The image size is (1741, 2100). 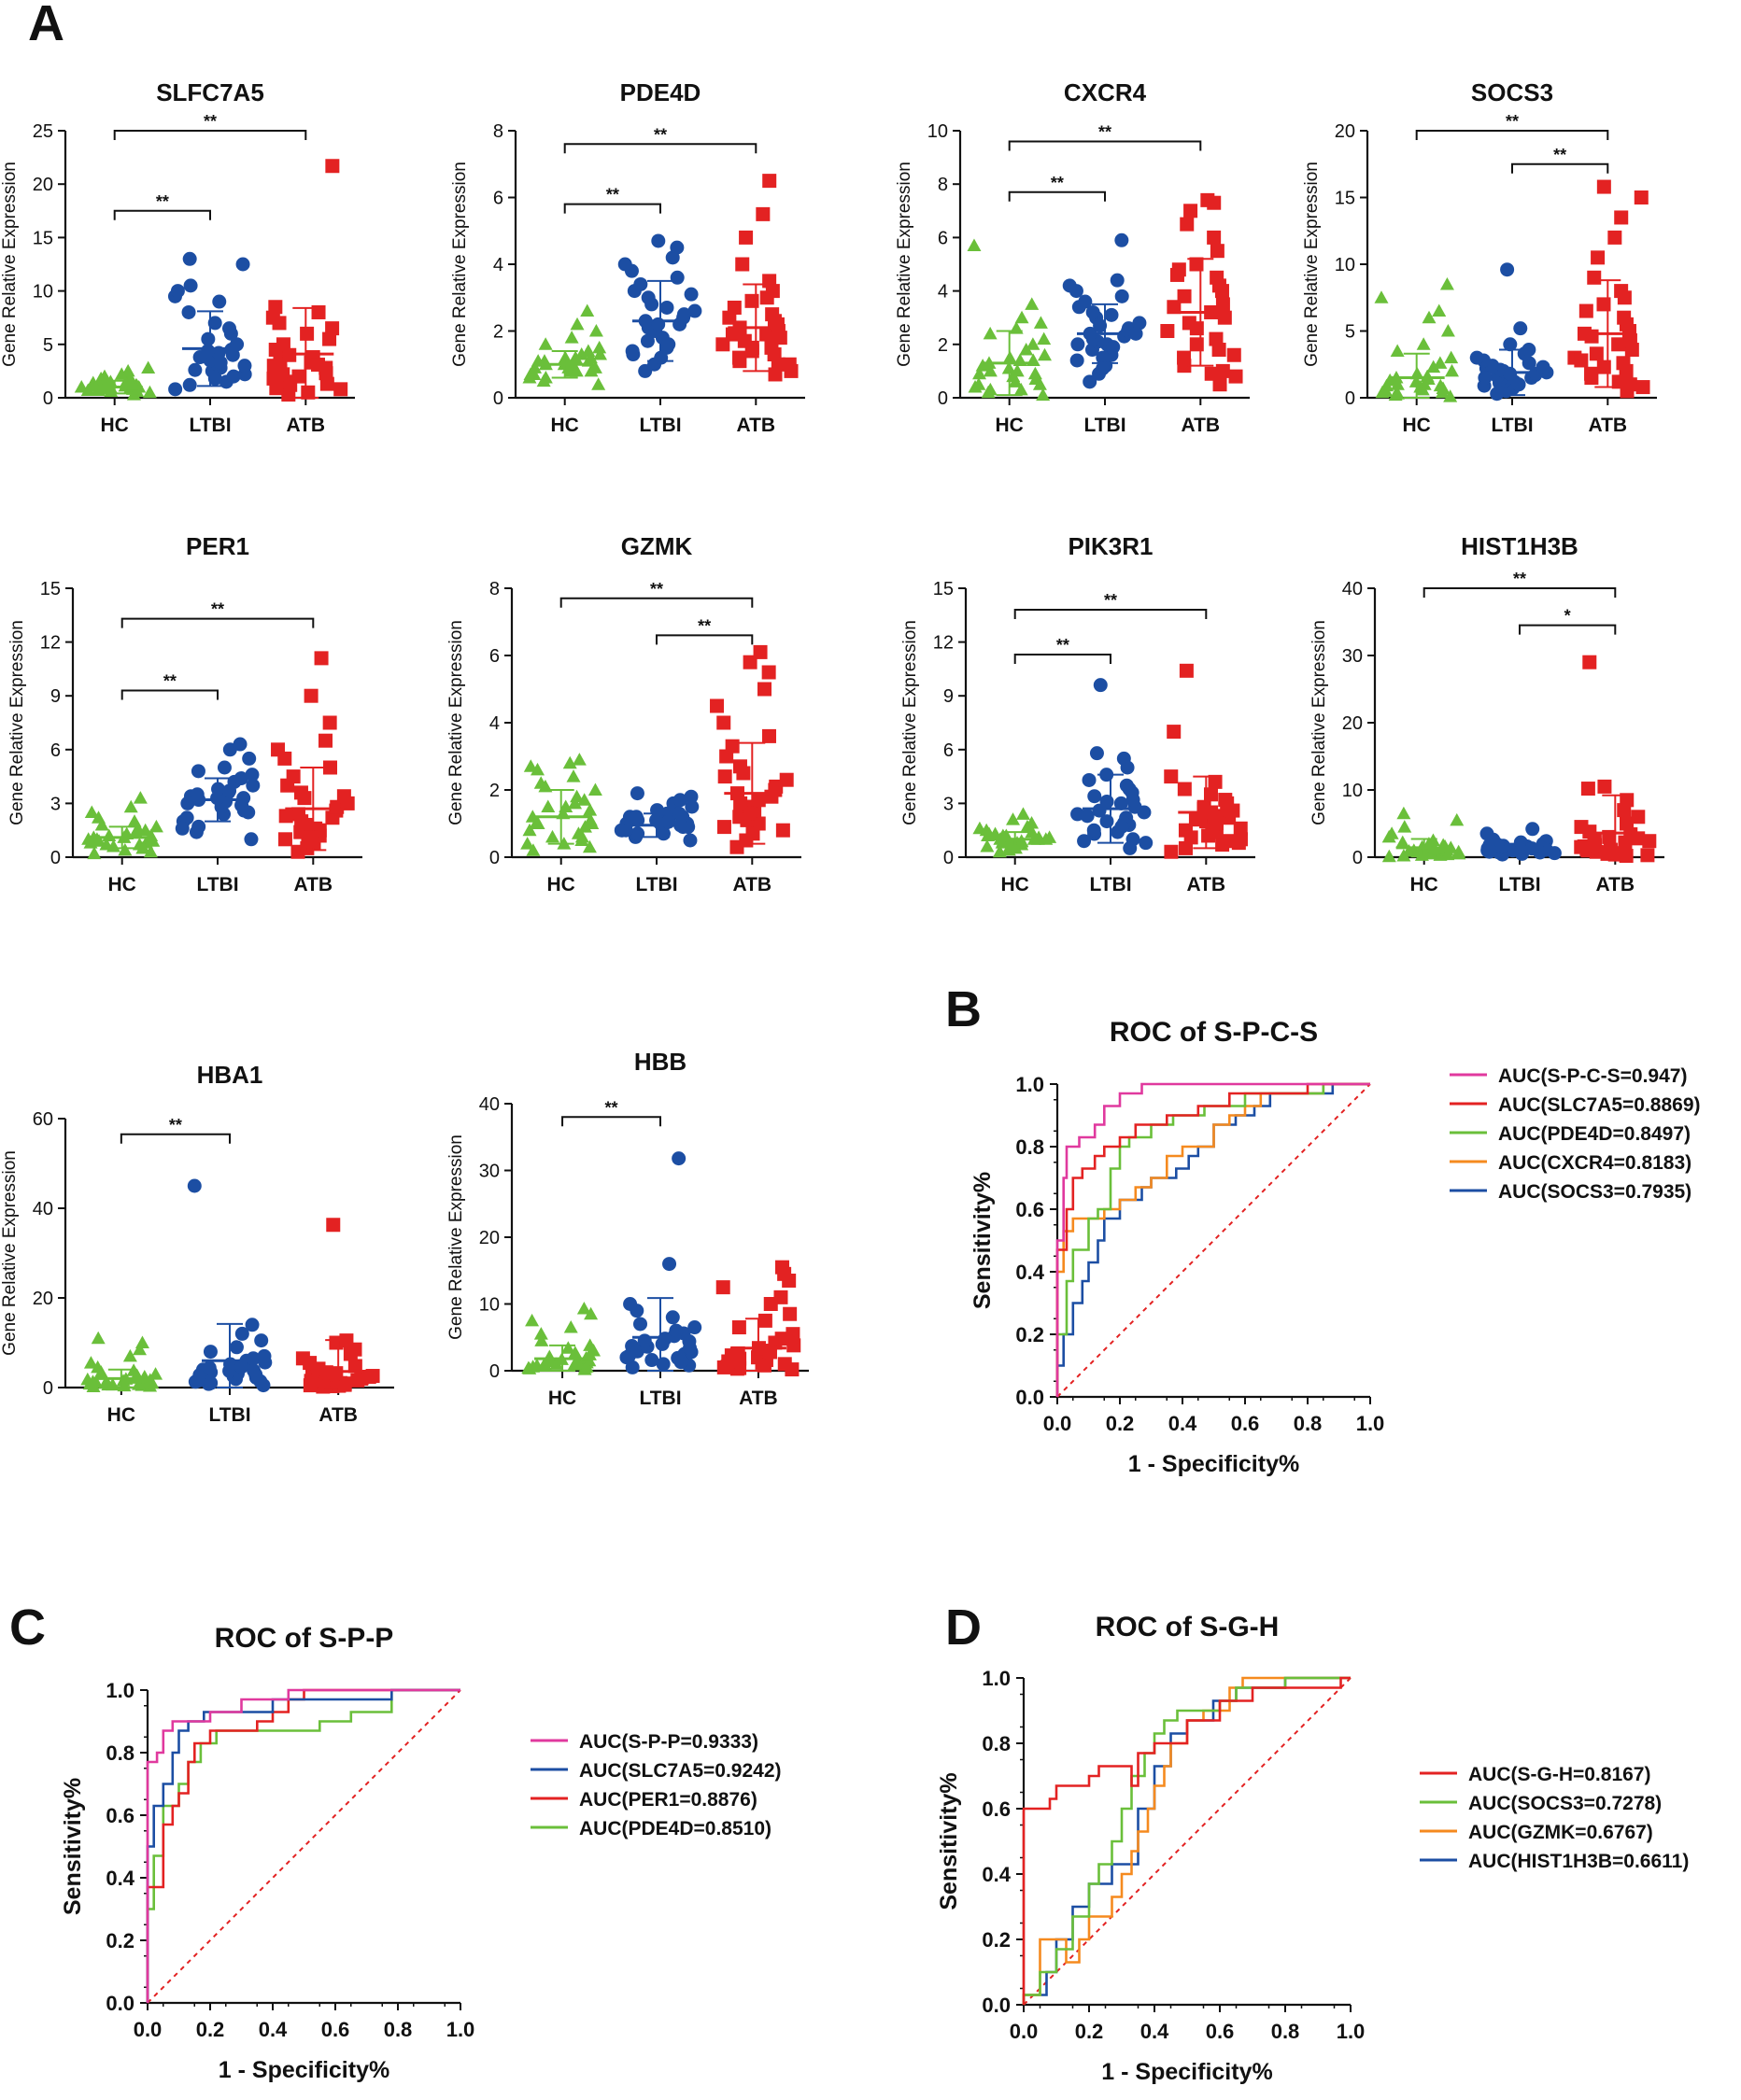 I want to click on x-tick-label: 0.8, so click(x=1308, y=1423).